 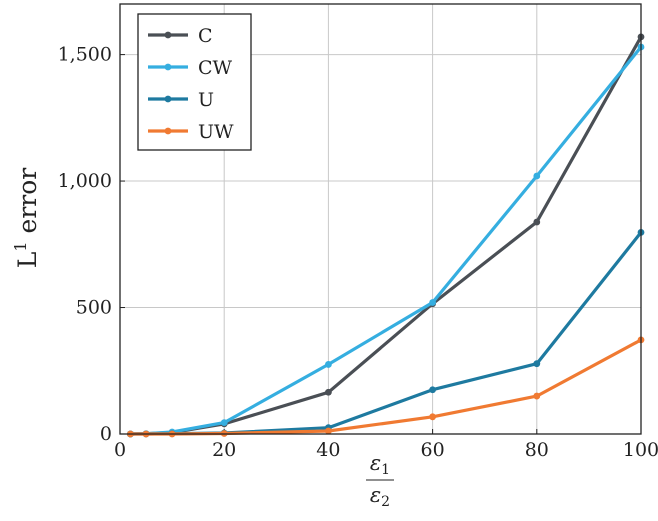 I want to click on legend-label-c: C, so click(x=205, y=36).